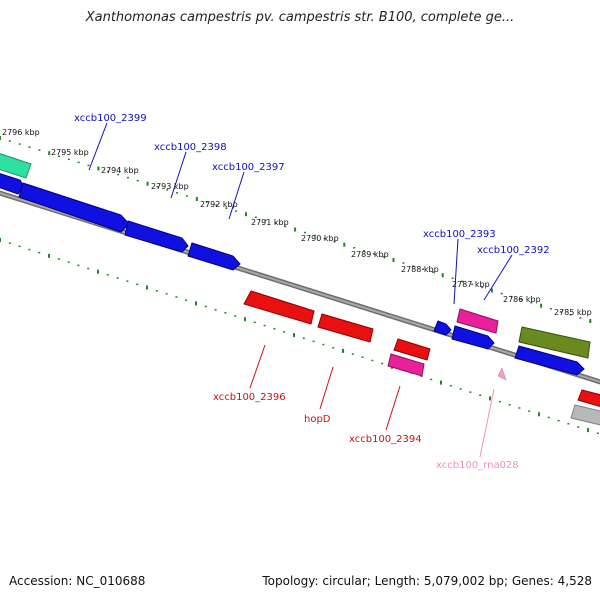  I want to click on gene-arrow-xccb100-2393-pink, so click(477, 321).